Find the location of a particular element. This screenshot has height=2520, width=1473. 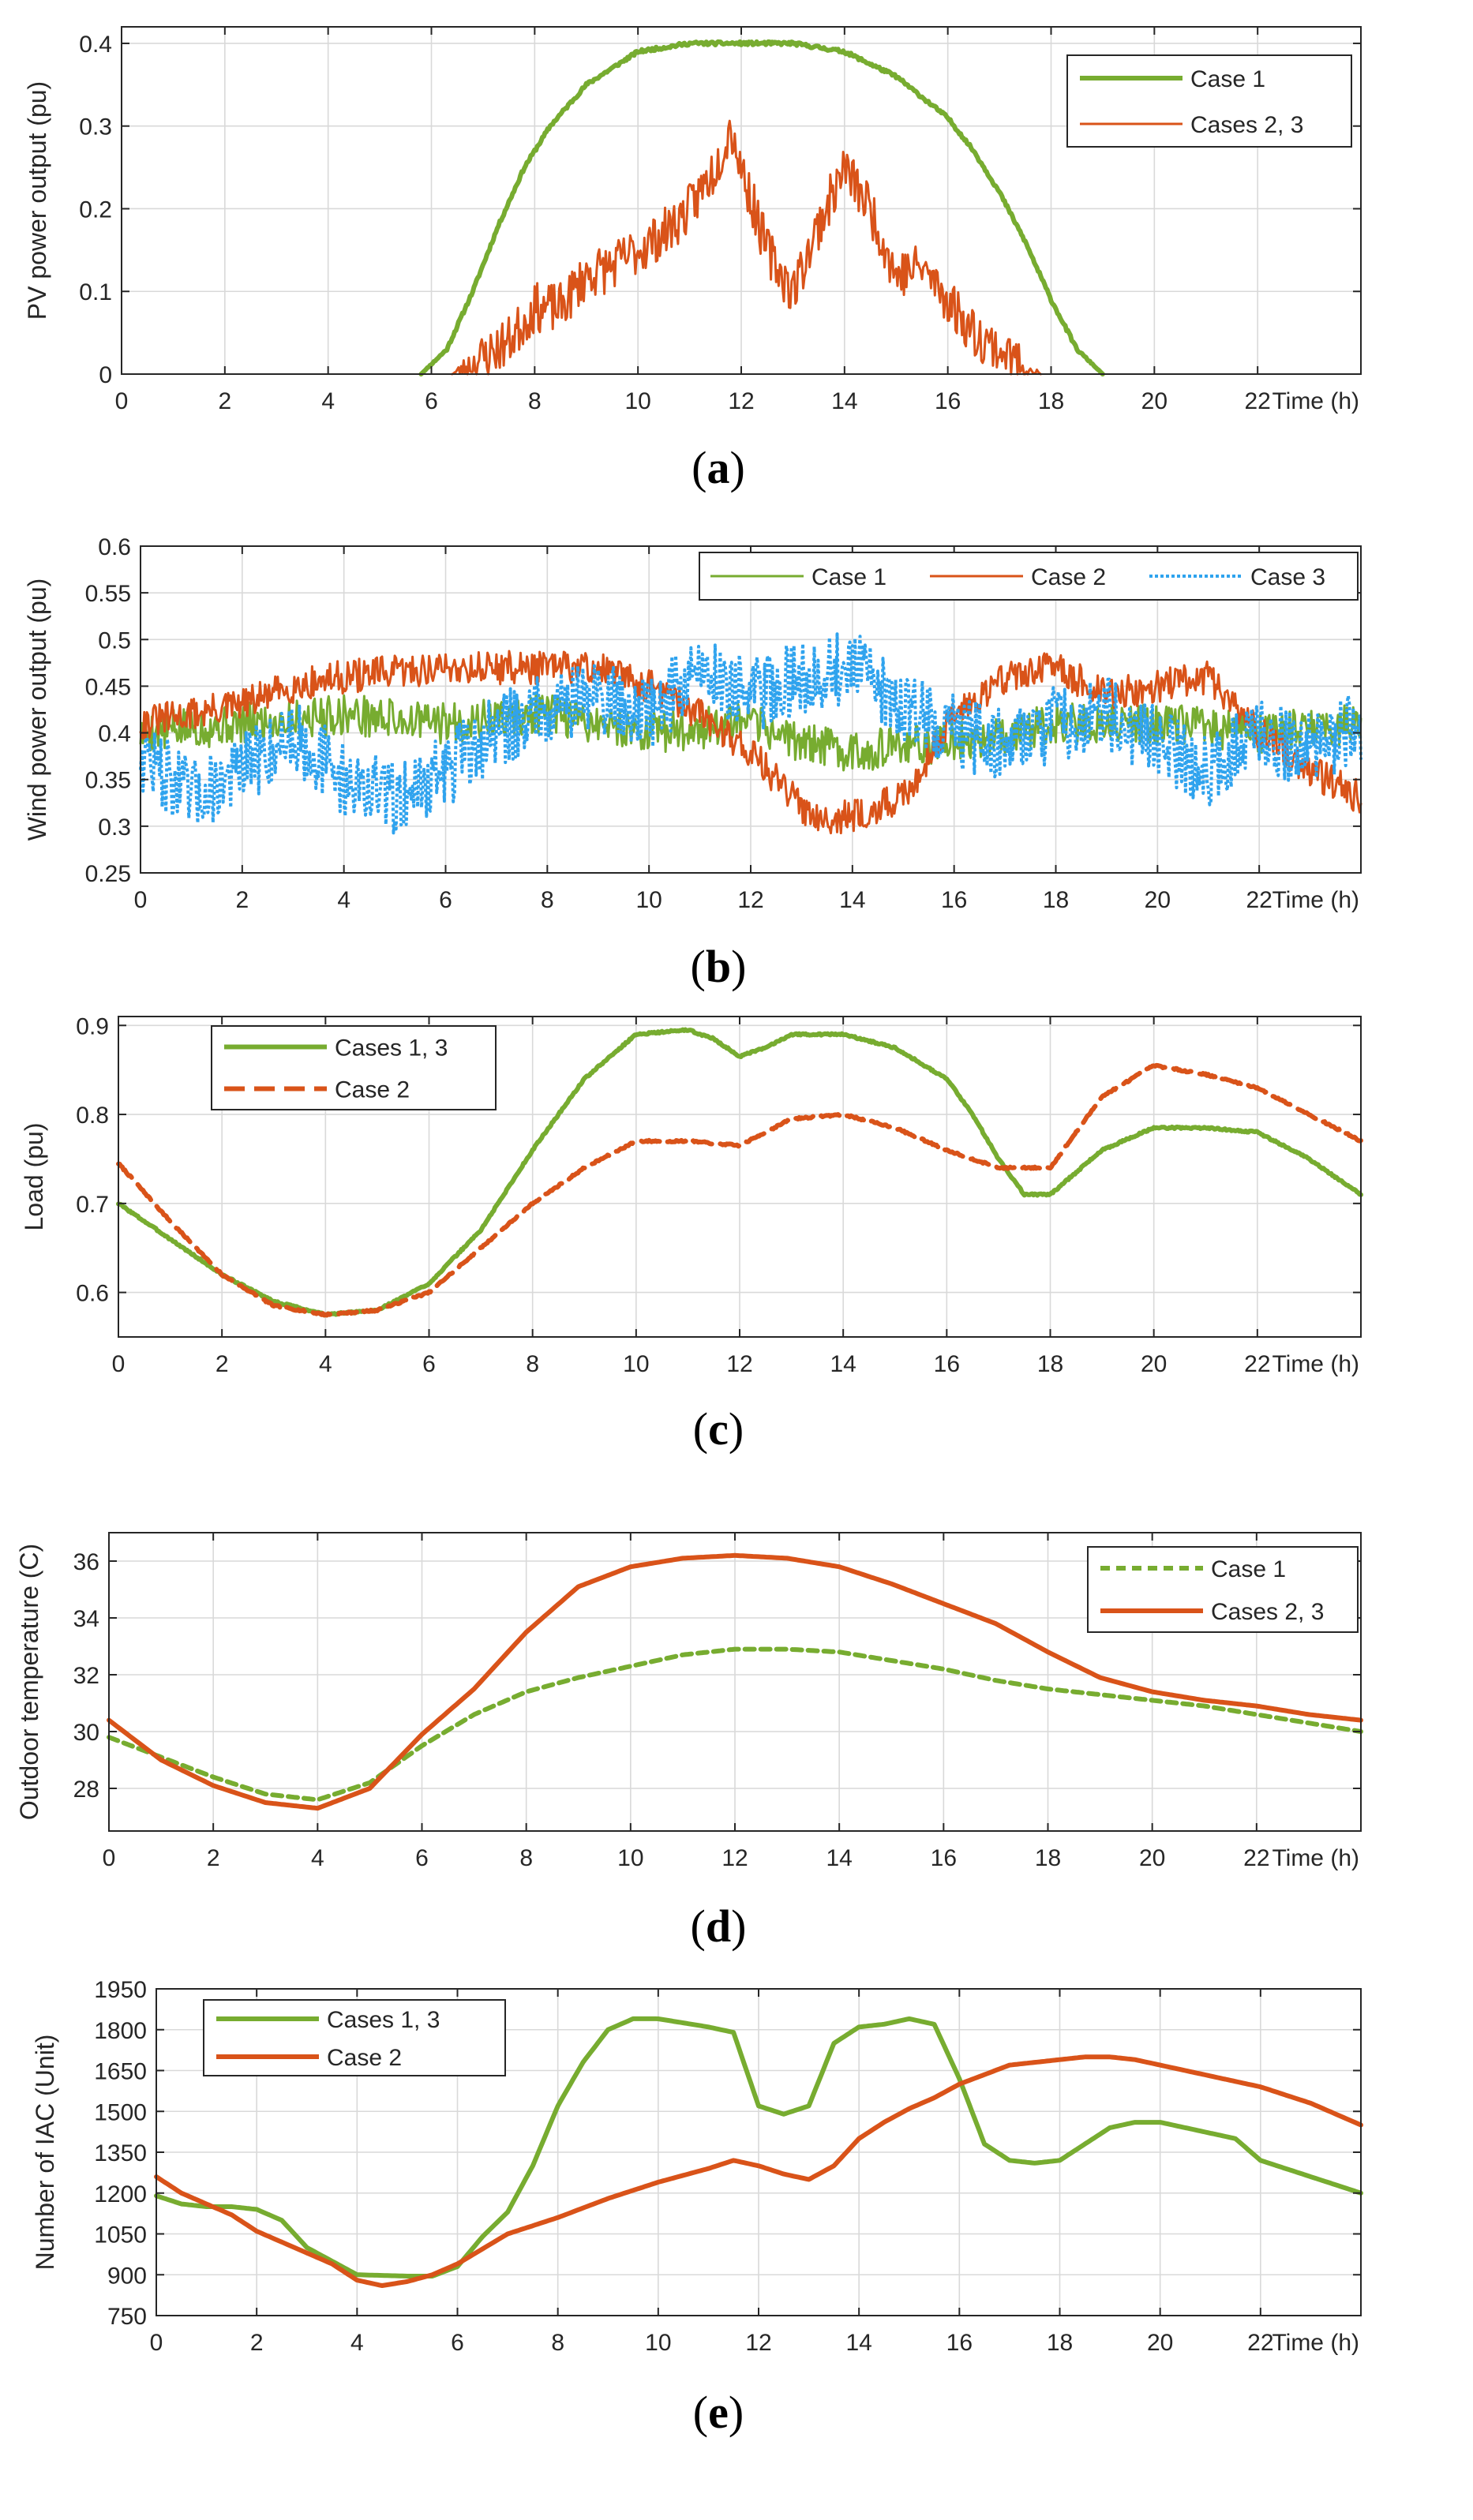

y-tick-label: 0.5 is located at coordinates (114, 640).